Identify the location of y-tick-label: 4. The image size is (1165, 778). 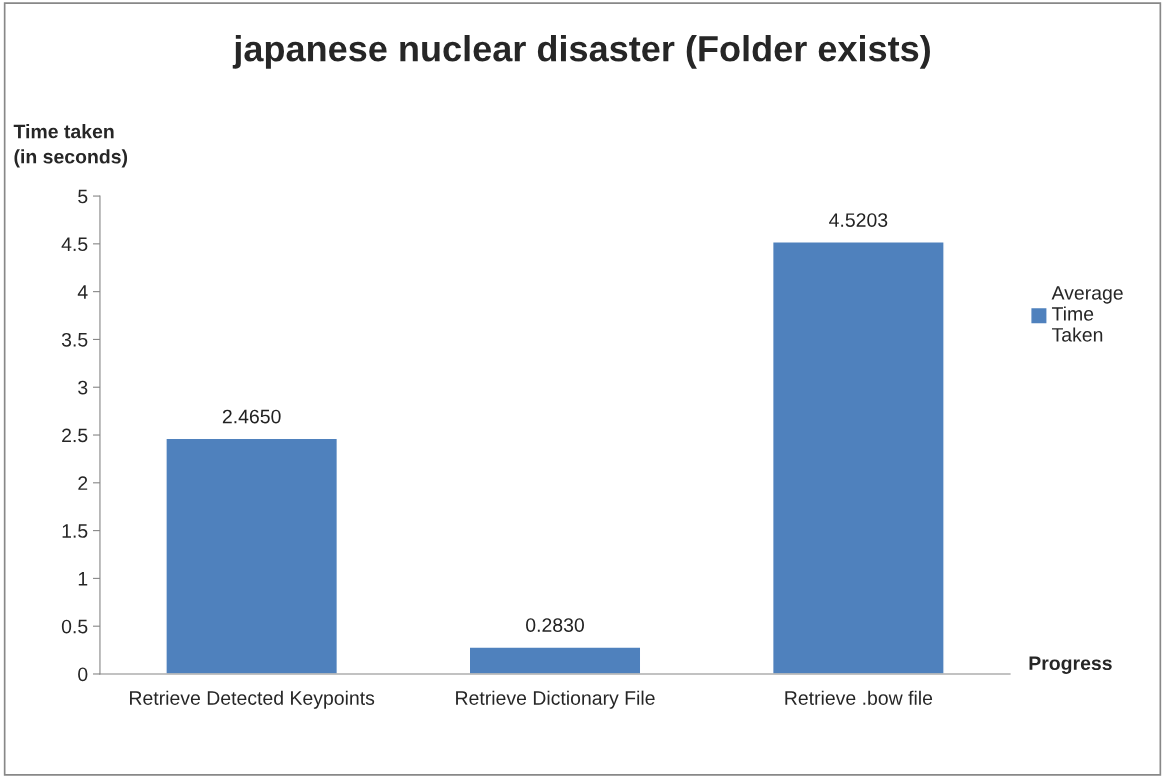
(82, 292).